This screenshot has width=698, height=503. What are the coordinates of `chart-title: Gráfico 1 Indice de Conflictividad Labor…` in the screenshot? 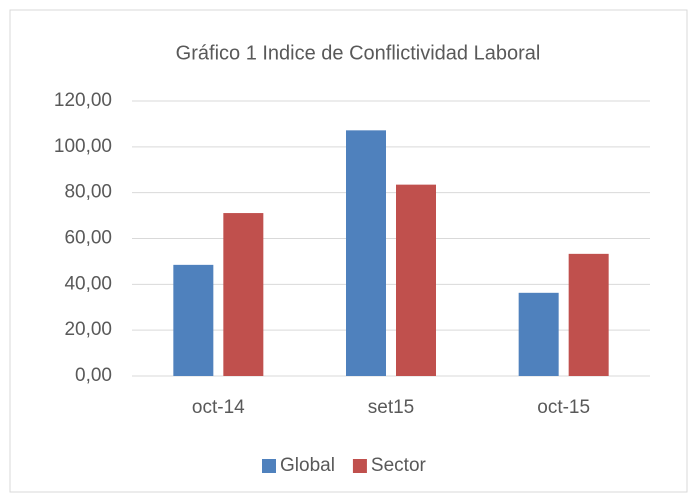 It's located at (358, 53).